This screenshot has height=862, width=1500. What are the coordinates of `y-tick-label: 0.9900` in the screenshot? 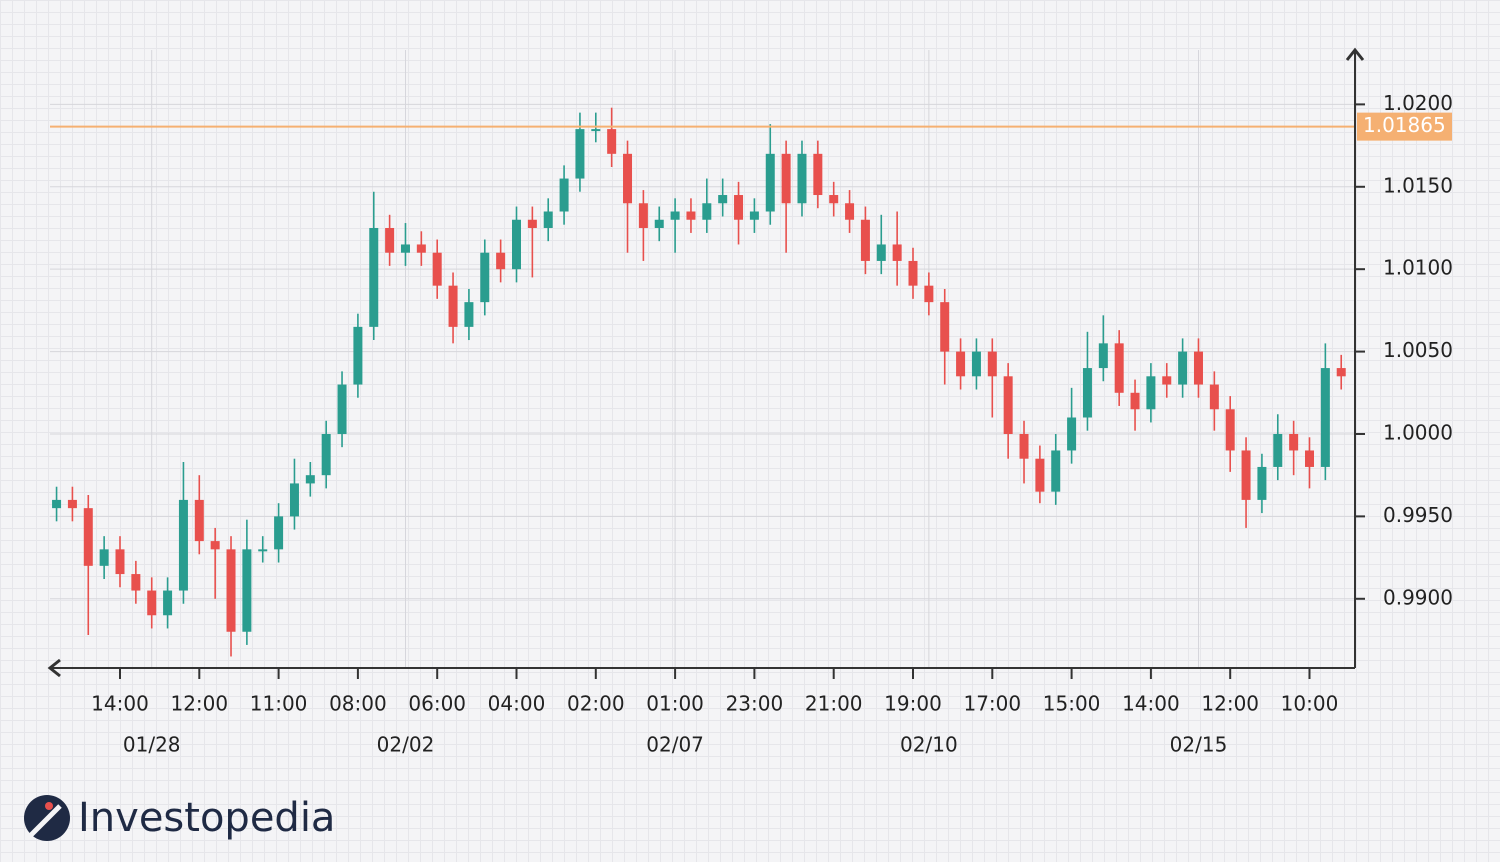 It's located at (1418, 597).